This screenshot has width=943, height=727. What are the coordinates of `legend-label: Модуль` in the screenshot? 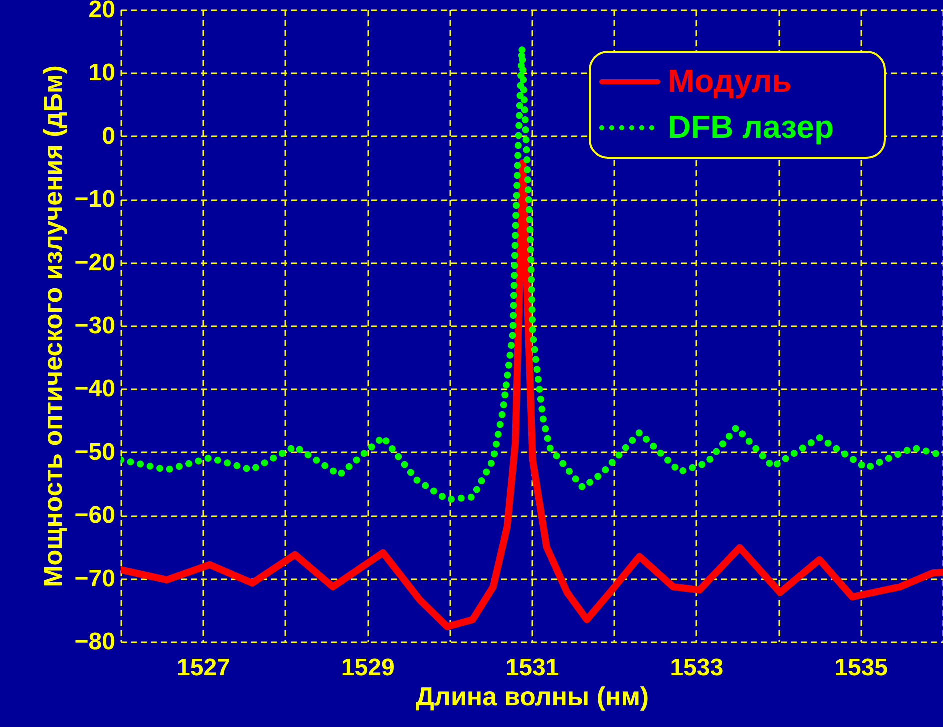 It's located at (730, 81).